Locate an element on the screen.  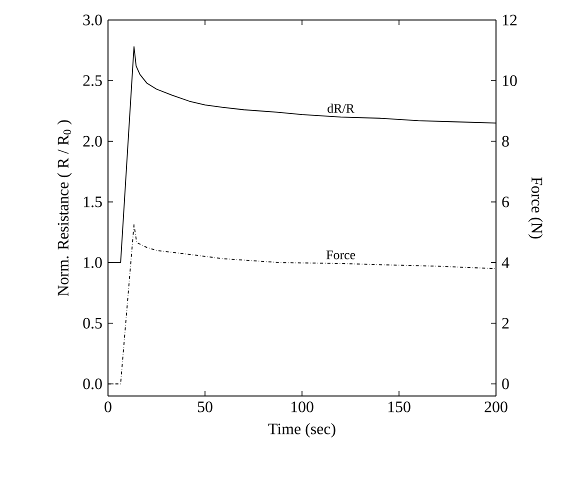
y-tick-label: 1.5 is located at coordinates (93, 202).